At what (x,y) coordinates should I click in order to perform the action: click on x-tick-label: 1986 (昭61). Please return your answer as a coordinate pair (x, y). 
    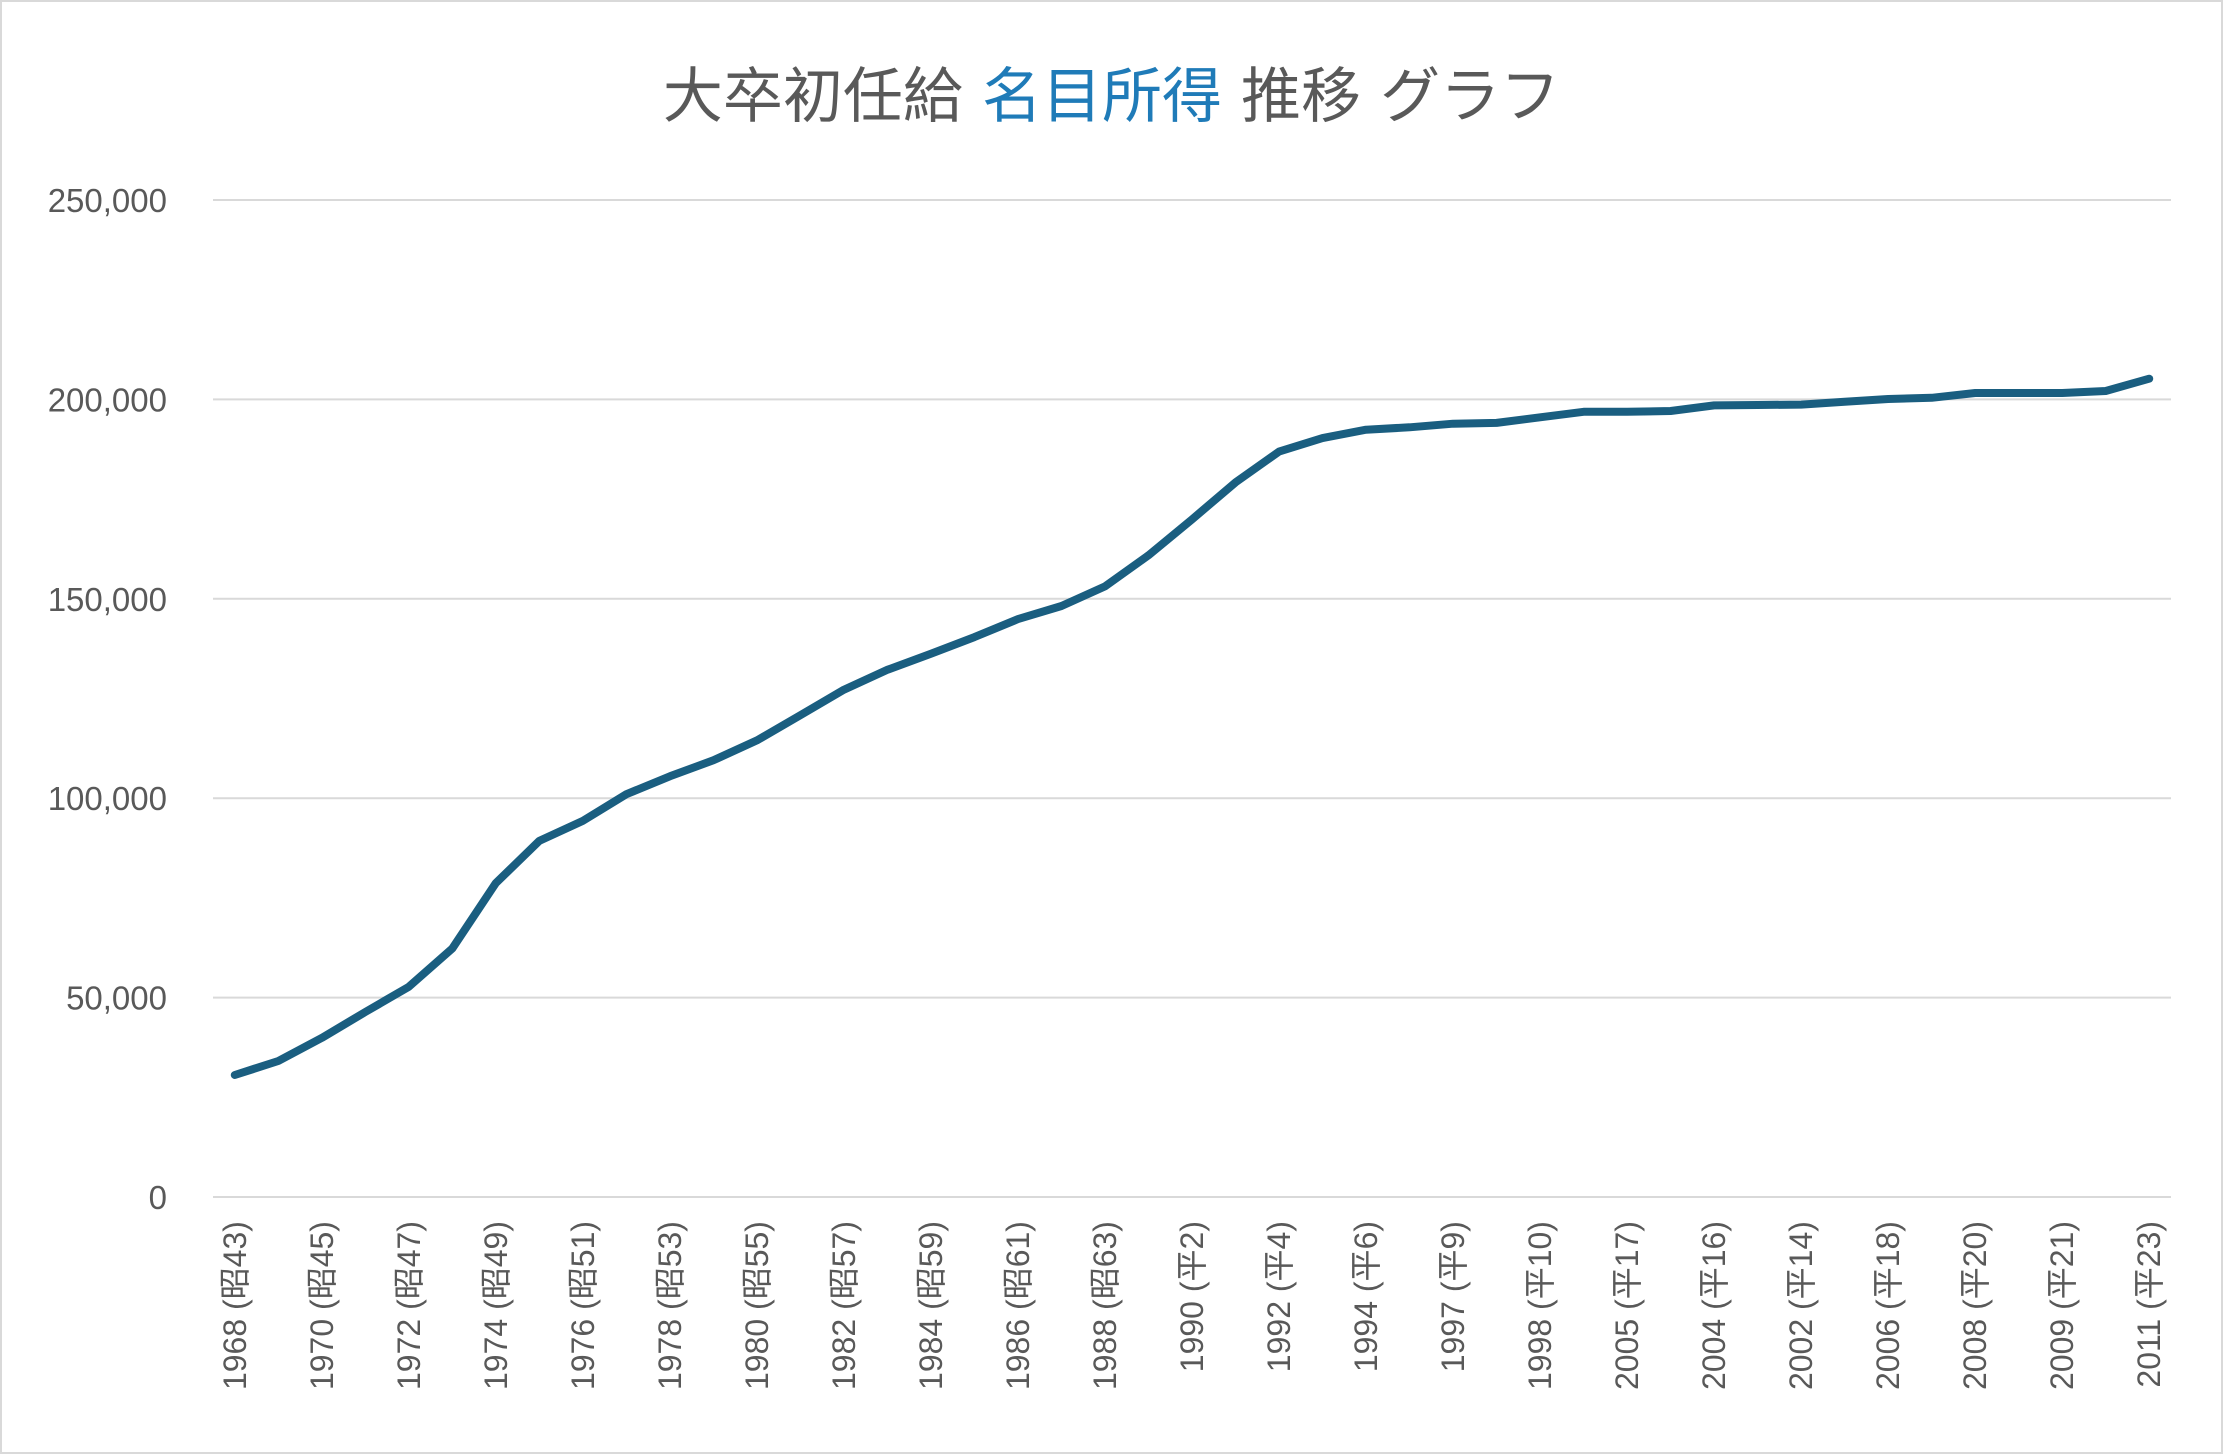
    Looking at the image, I should click on (1018, 1305).